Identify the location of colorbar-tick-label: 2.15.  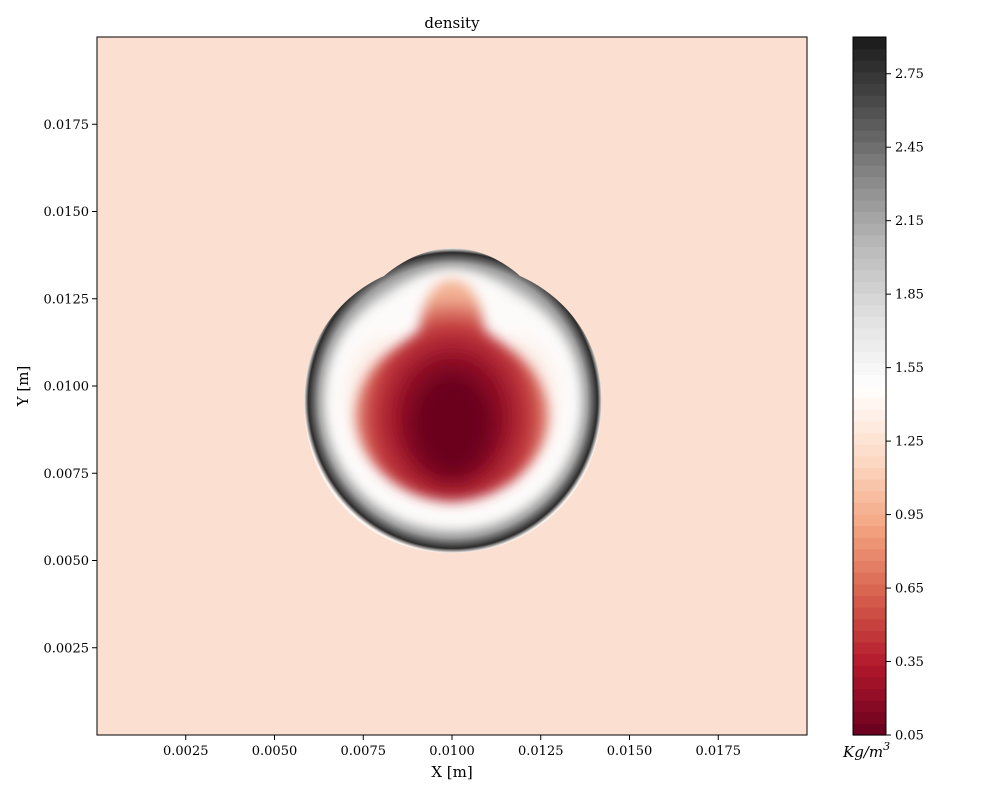
(909, 221).